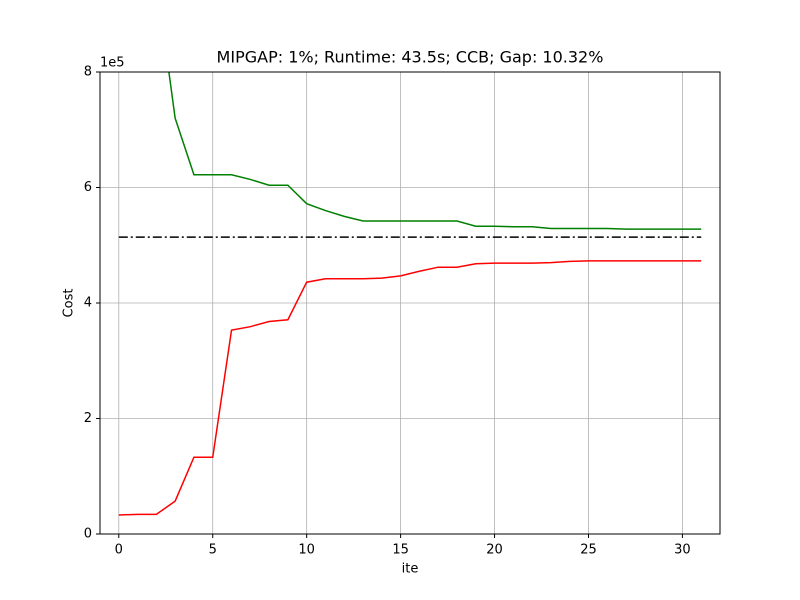 The width and height of the screenshot is (800, 600). What do you see at coordinates (494, 550) in the screenshot?
I see `x-tick-label: 20` at bounding box center [494, 550].